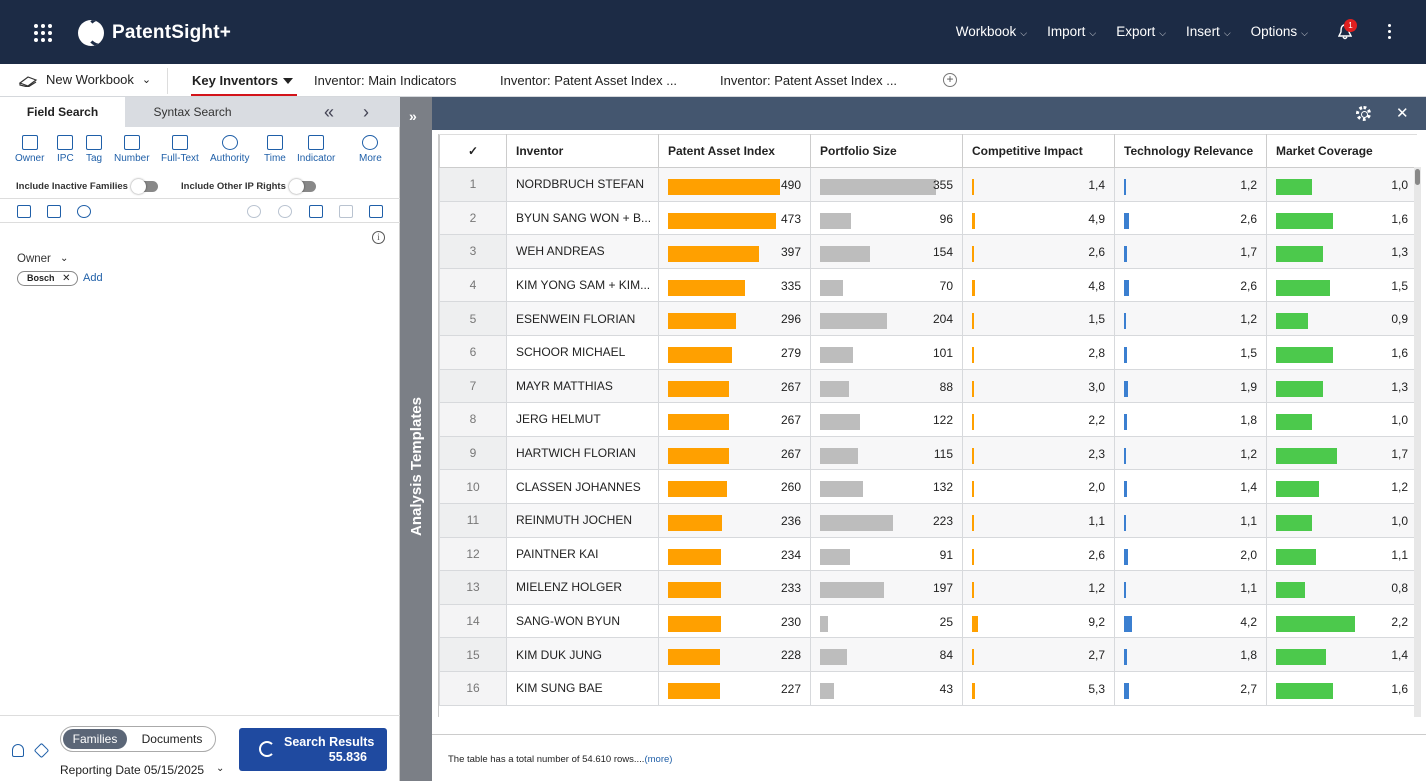 Image resolution: width=1426 pixels, height=781 pixels. I want to click on table-row: 6 SCHOOR MICHAEL 279 101 2,8 1,5 1,6, so click(928, 352).